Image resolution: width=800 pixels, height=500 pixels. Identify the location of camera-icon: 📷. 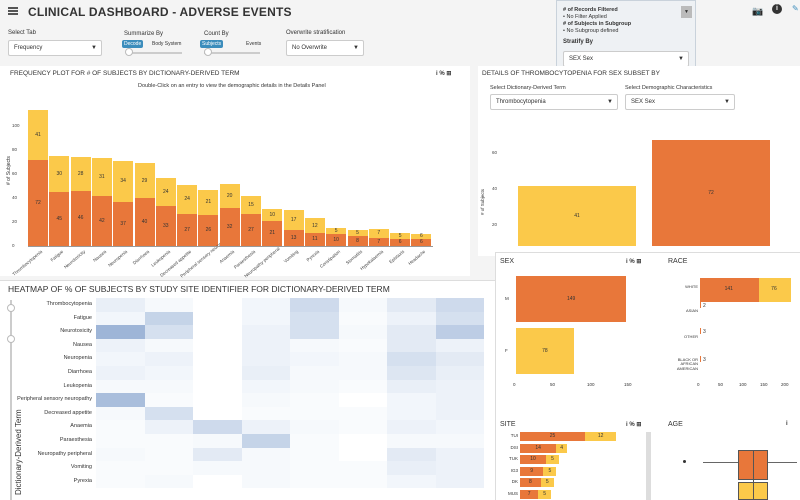
(758, 11).